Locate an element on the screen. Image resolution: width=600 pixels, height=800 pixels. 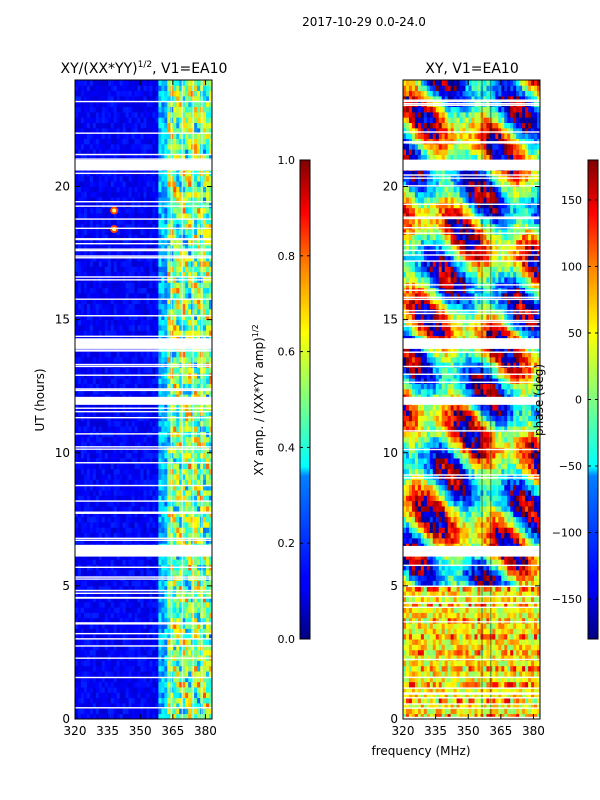
colorbar-tick-label: 50 is located at coordinates (575, 333).